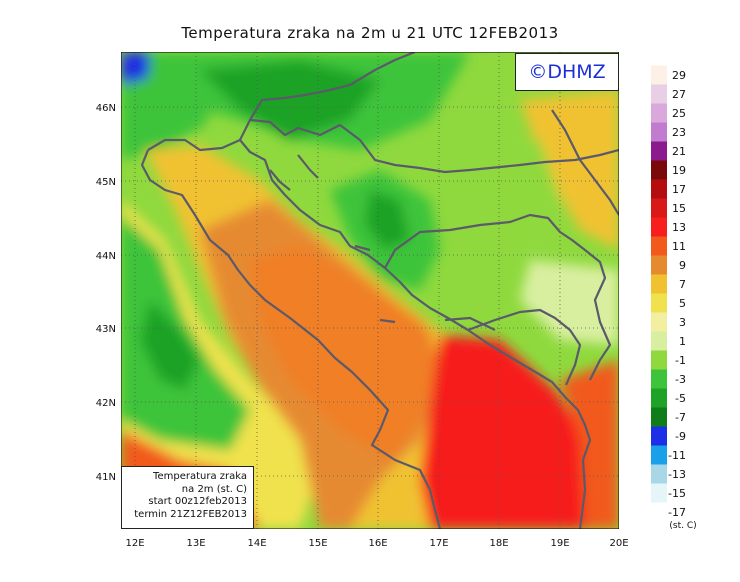  I want to click on info-line: Temperatura zraka, so click(200, 476).